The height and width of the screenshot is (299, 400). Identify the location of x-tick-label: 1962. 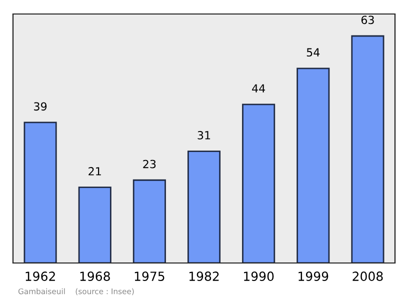
(40, 277).